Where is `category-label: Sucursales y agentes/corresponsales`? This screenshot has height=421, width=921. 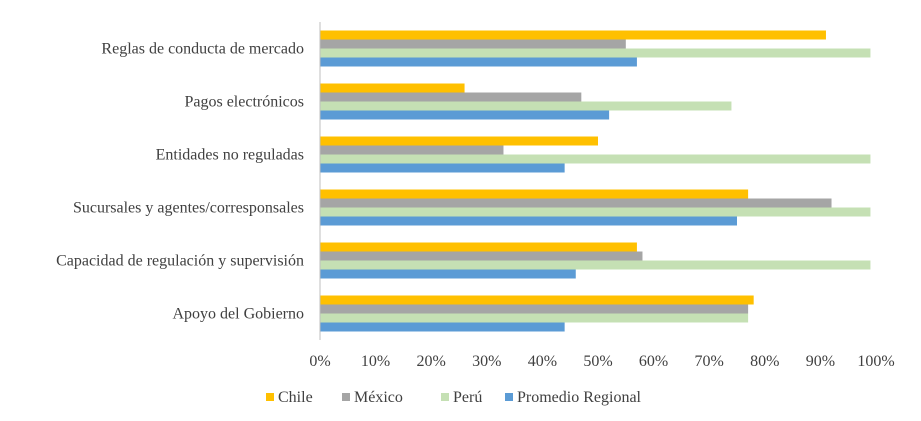
category-label: Sucursales y agentes/corresponsales is located at coordinates (188, 208).